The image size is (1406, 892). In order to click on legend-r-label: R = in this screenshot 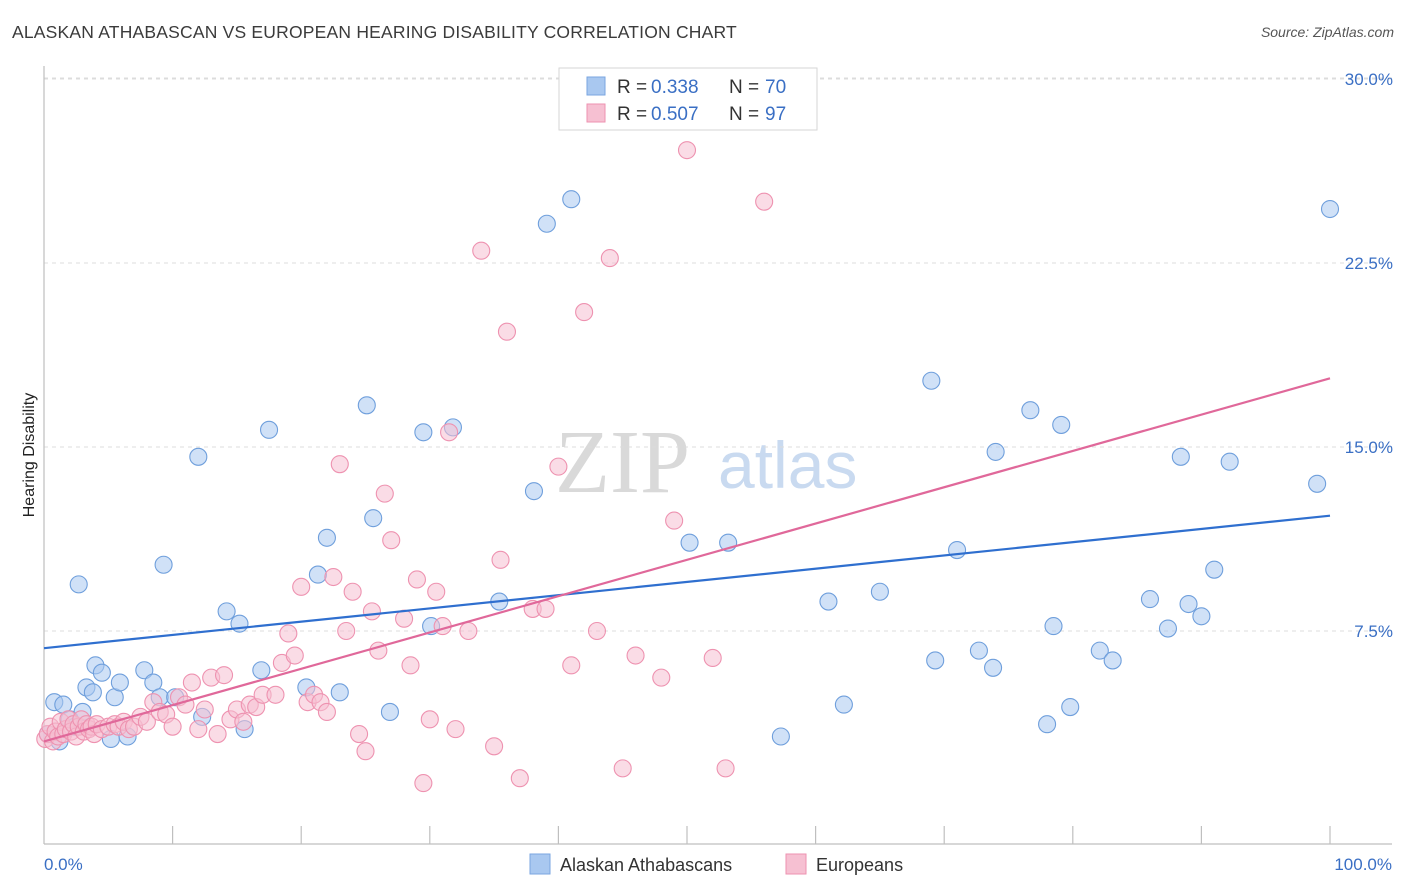, I will do `click(632, 114)`.